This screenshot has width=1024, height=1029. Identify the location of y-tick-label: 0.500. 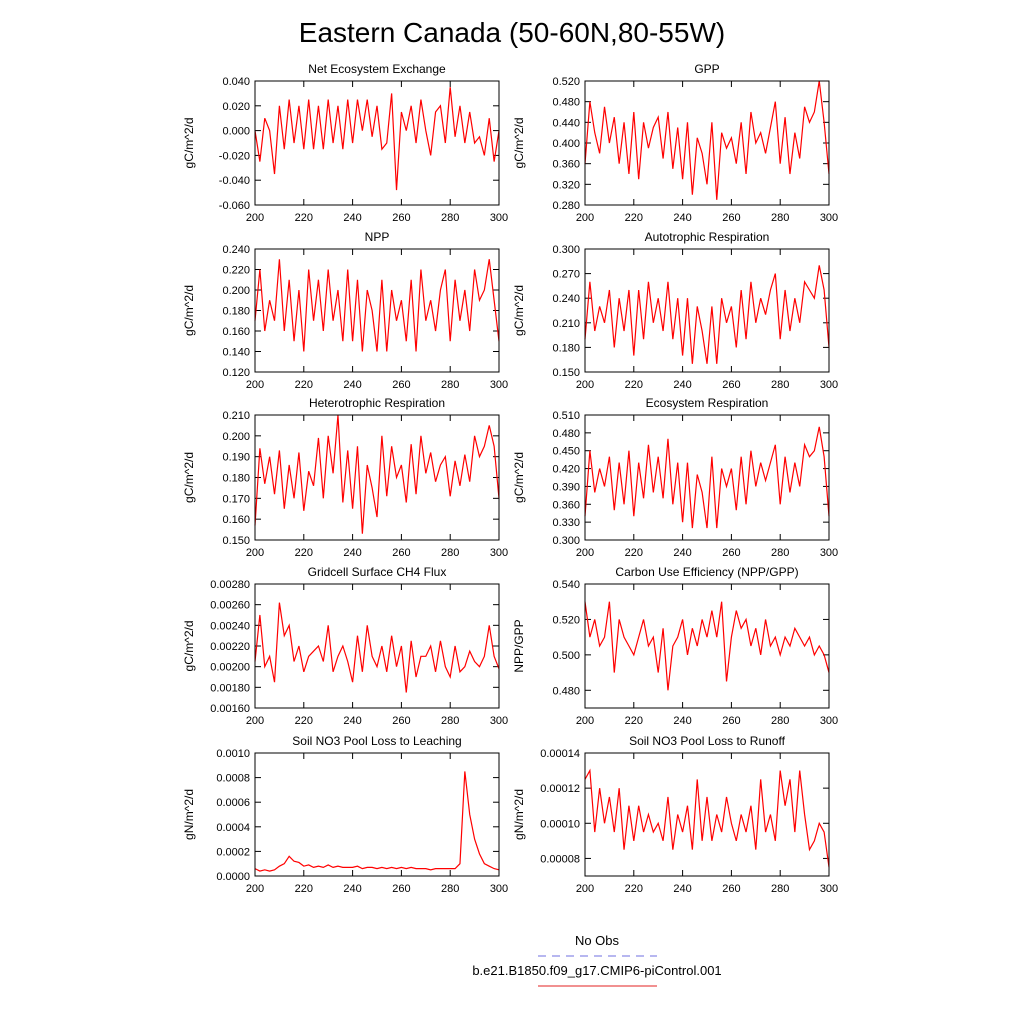
(566, 656).